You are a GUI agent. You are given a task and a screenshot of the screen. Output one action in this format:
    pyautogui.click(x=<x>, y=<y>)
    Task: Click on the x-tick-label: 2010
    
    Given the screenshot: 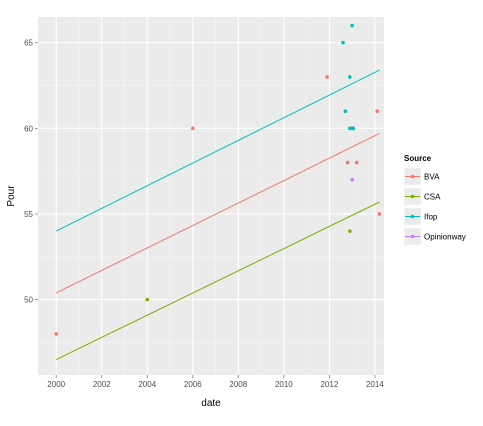 What is the action you would take?
    pyautogui.click(x=284, y=384)
    